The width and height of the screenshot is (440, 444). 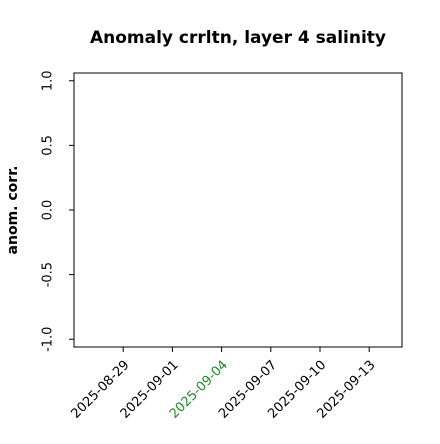 I want to click on y-tick-label: 0.5, so click(x=48, y=145).